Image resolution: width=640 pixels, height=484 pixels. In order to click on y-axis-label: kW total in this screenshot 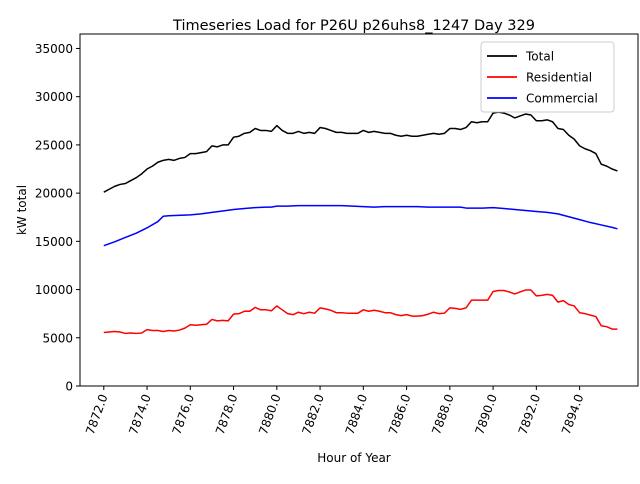, I will do `click(22, 210)`.